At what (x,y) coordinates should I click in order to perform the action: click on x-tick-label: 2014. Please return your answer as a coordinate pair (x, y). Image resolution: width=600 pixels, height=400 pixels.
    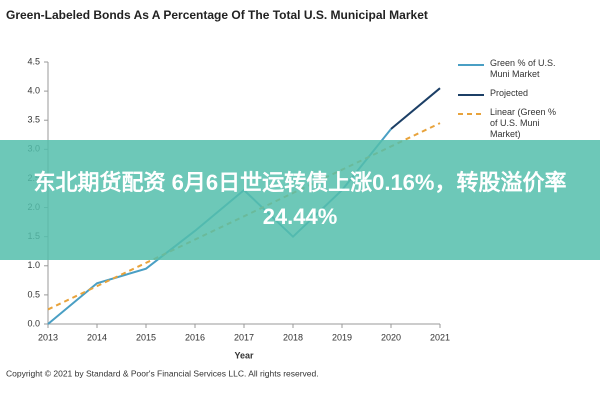
    Looking at the image, I should click on (97, 337).